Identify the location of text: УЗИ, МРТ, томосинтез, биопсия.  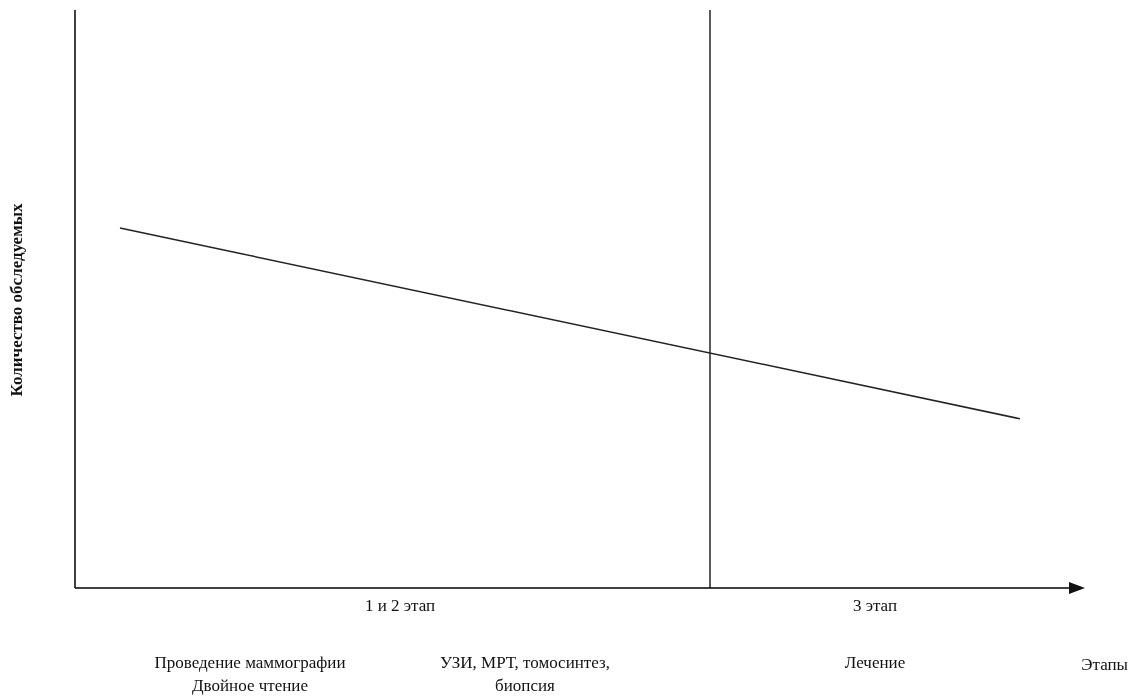
(525, 674).